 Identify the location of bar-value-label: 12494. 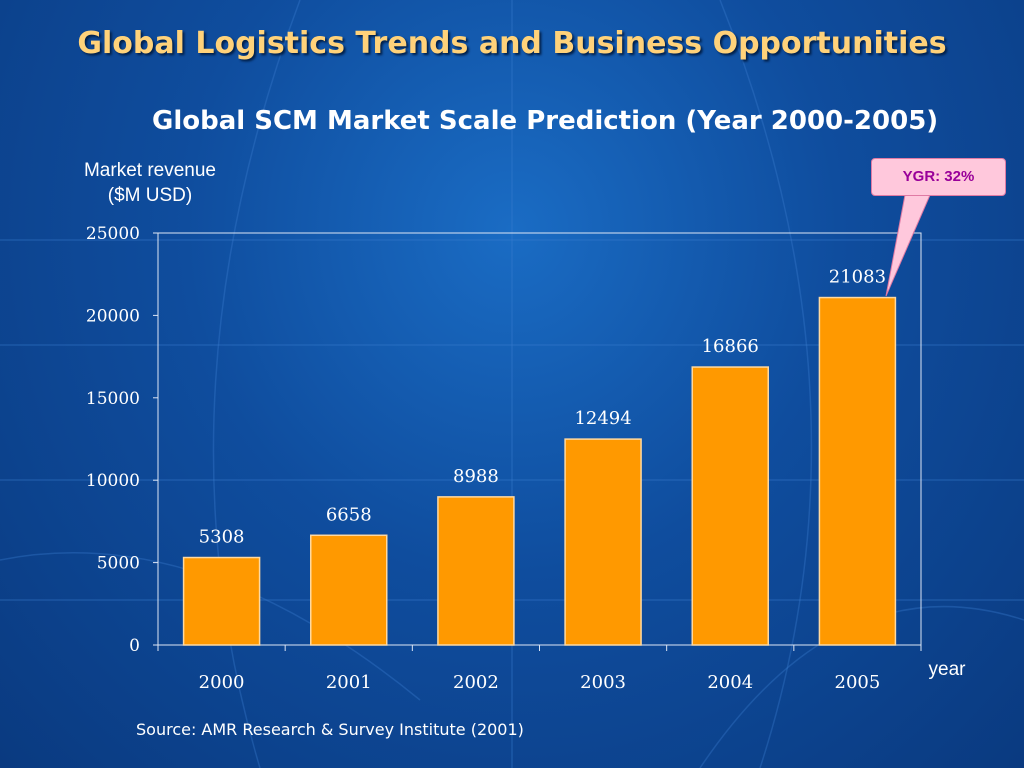
(602, 418).